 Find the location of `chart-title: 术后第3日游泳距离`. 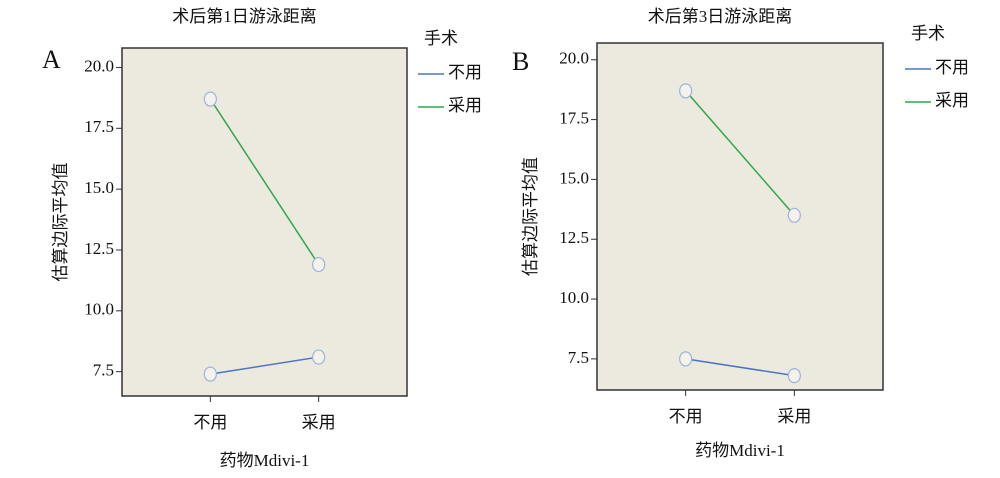

chart-title: 术后第3日游泳距离 is located at coordinates (720, 16).